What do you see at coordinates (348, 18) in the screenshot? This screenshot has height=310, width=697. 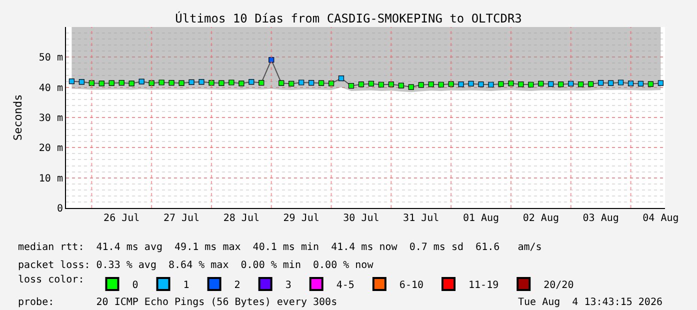 I see `chart-title: Últimos 10 Días from CASDIG-SMOKEPING to OLTCDR3` at bounding box center [348, 18].